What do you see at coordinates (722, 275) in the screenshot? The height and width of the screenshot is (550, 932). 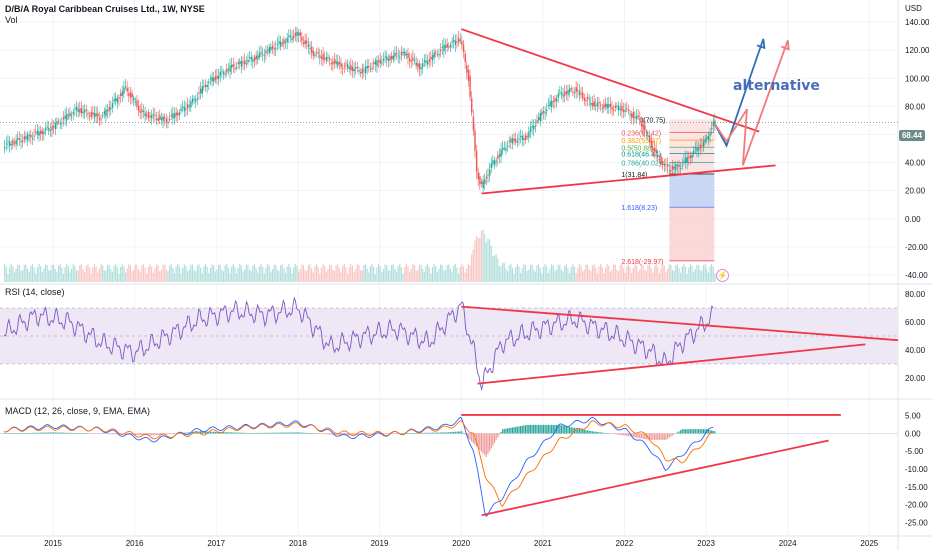 I see `lightning-icon: ⚡` at bounding box center [722, 275].